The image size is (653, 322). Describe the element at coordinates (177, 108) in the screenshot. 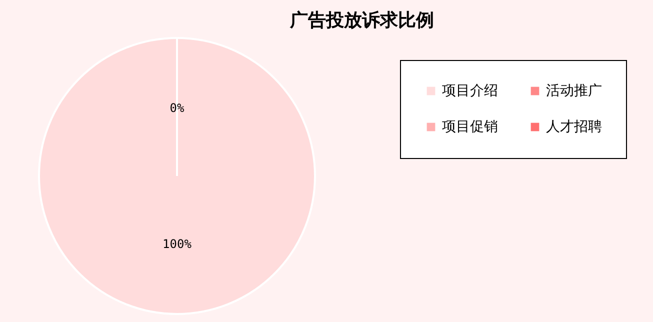

I see `text: 0%` at that location.